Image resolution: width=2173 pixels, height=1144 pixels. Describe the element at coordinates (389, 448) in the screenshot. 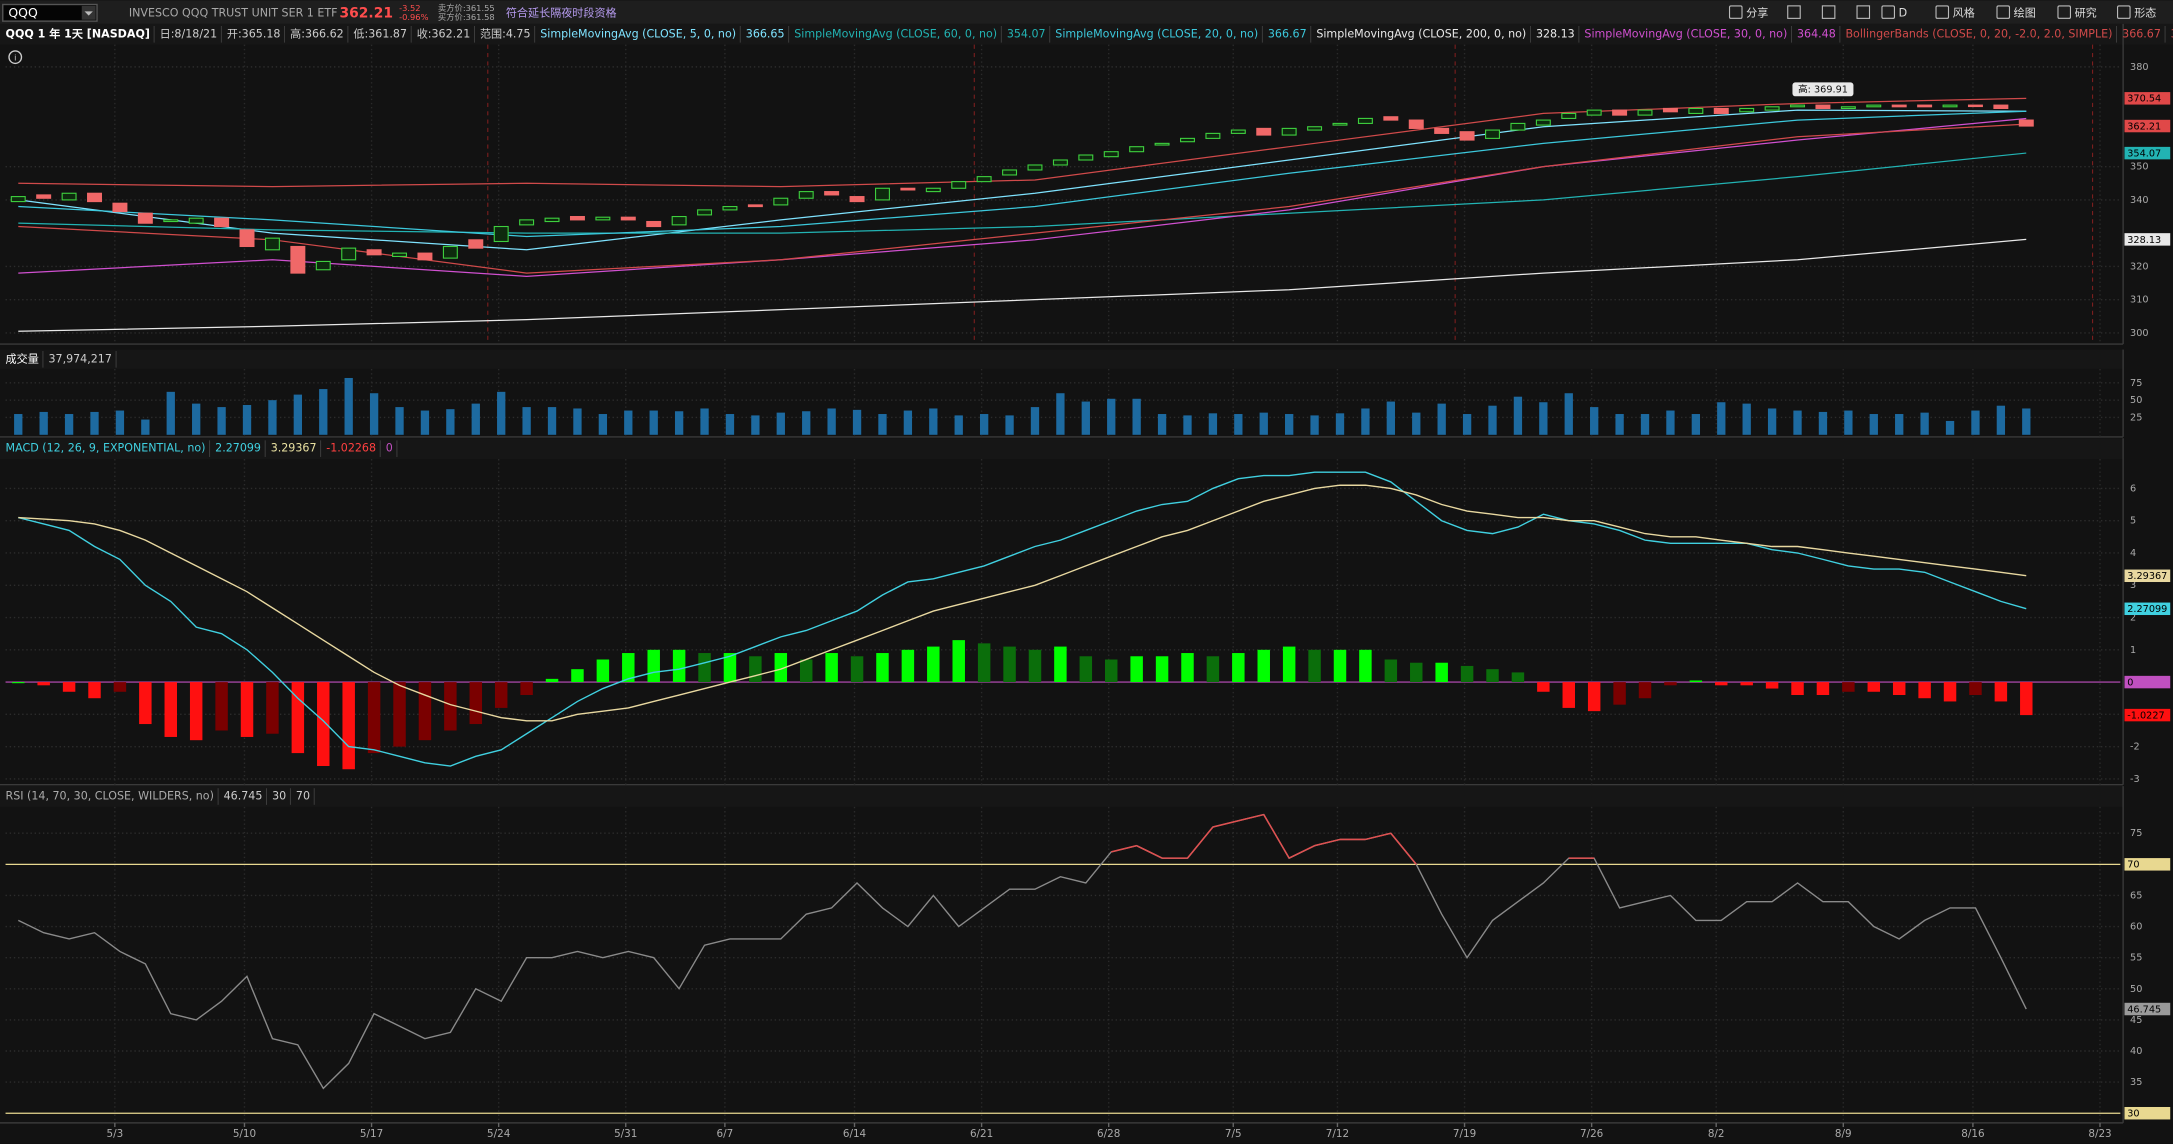

I see `macd-field: 0` at that location.